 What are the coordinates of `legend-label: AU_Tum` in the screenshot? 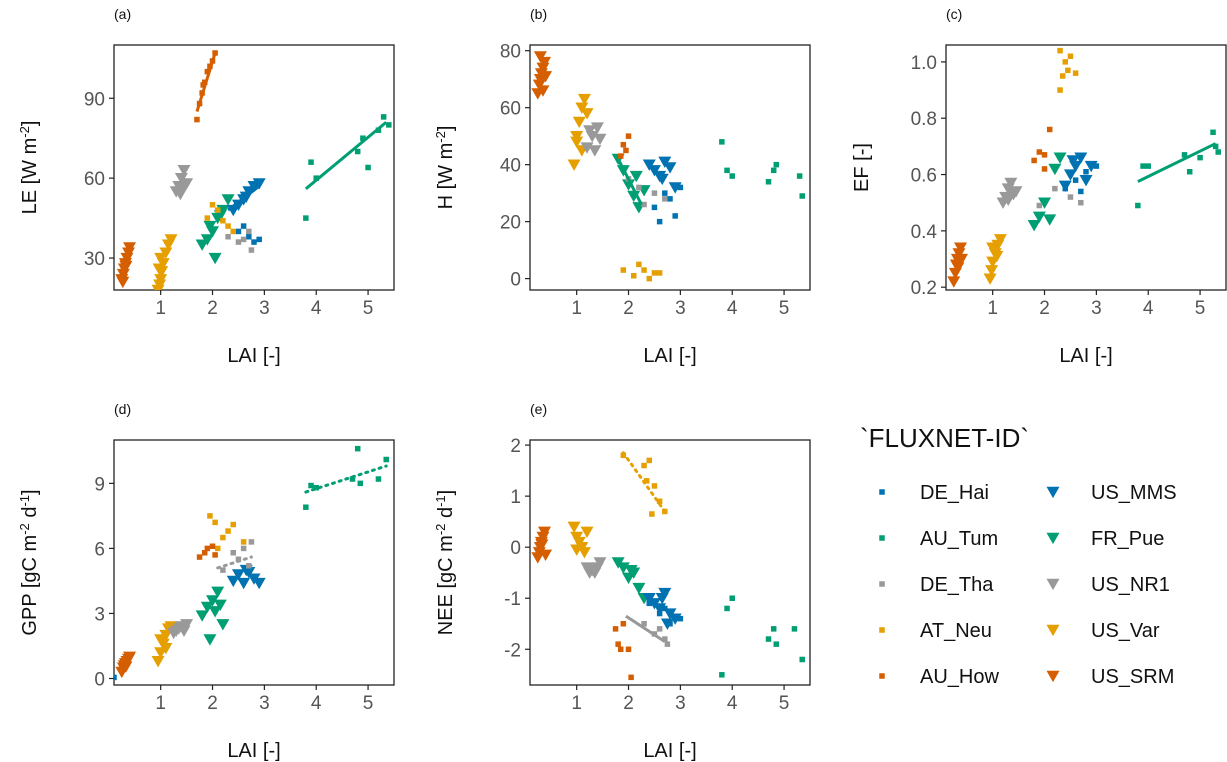 It's located at (959, 539).